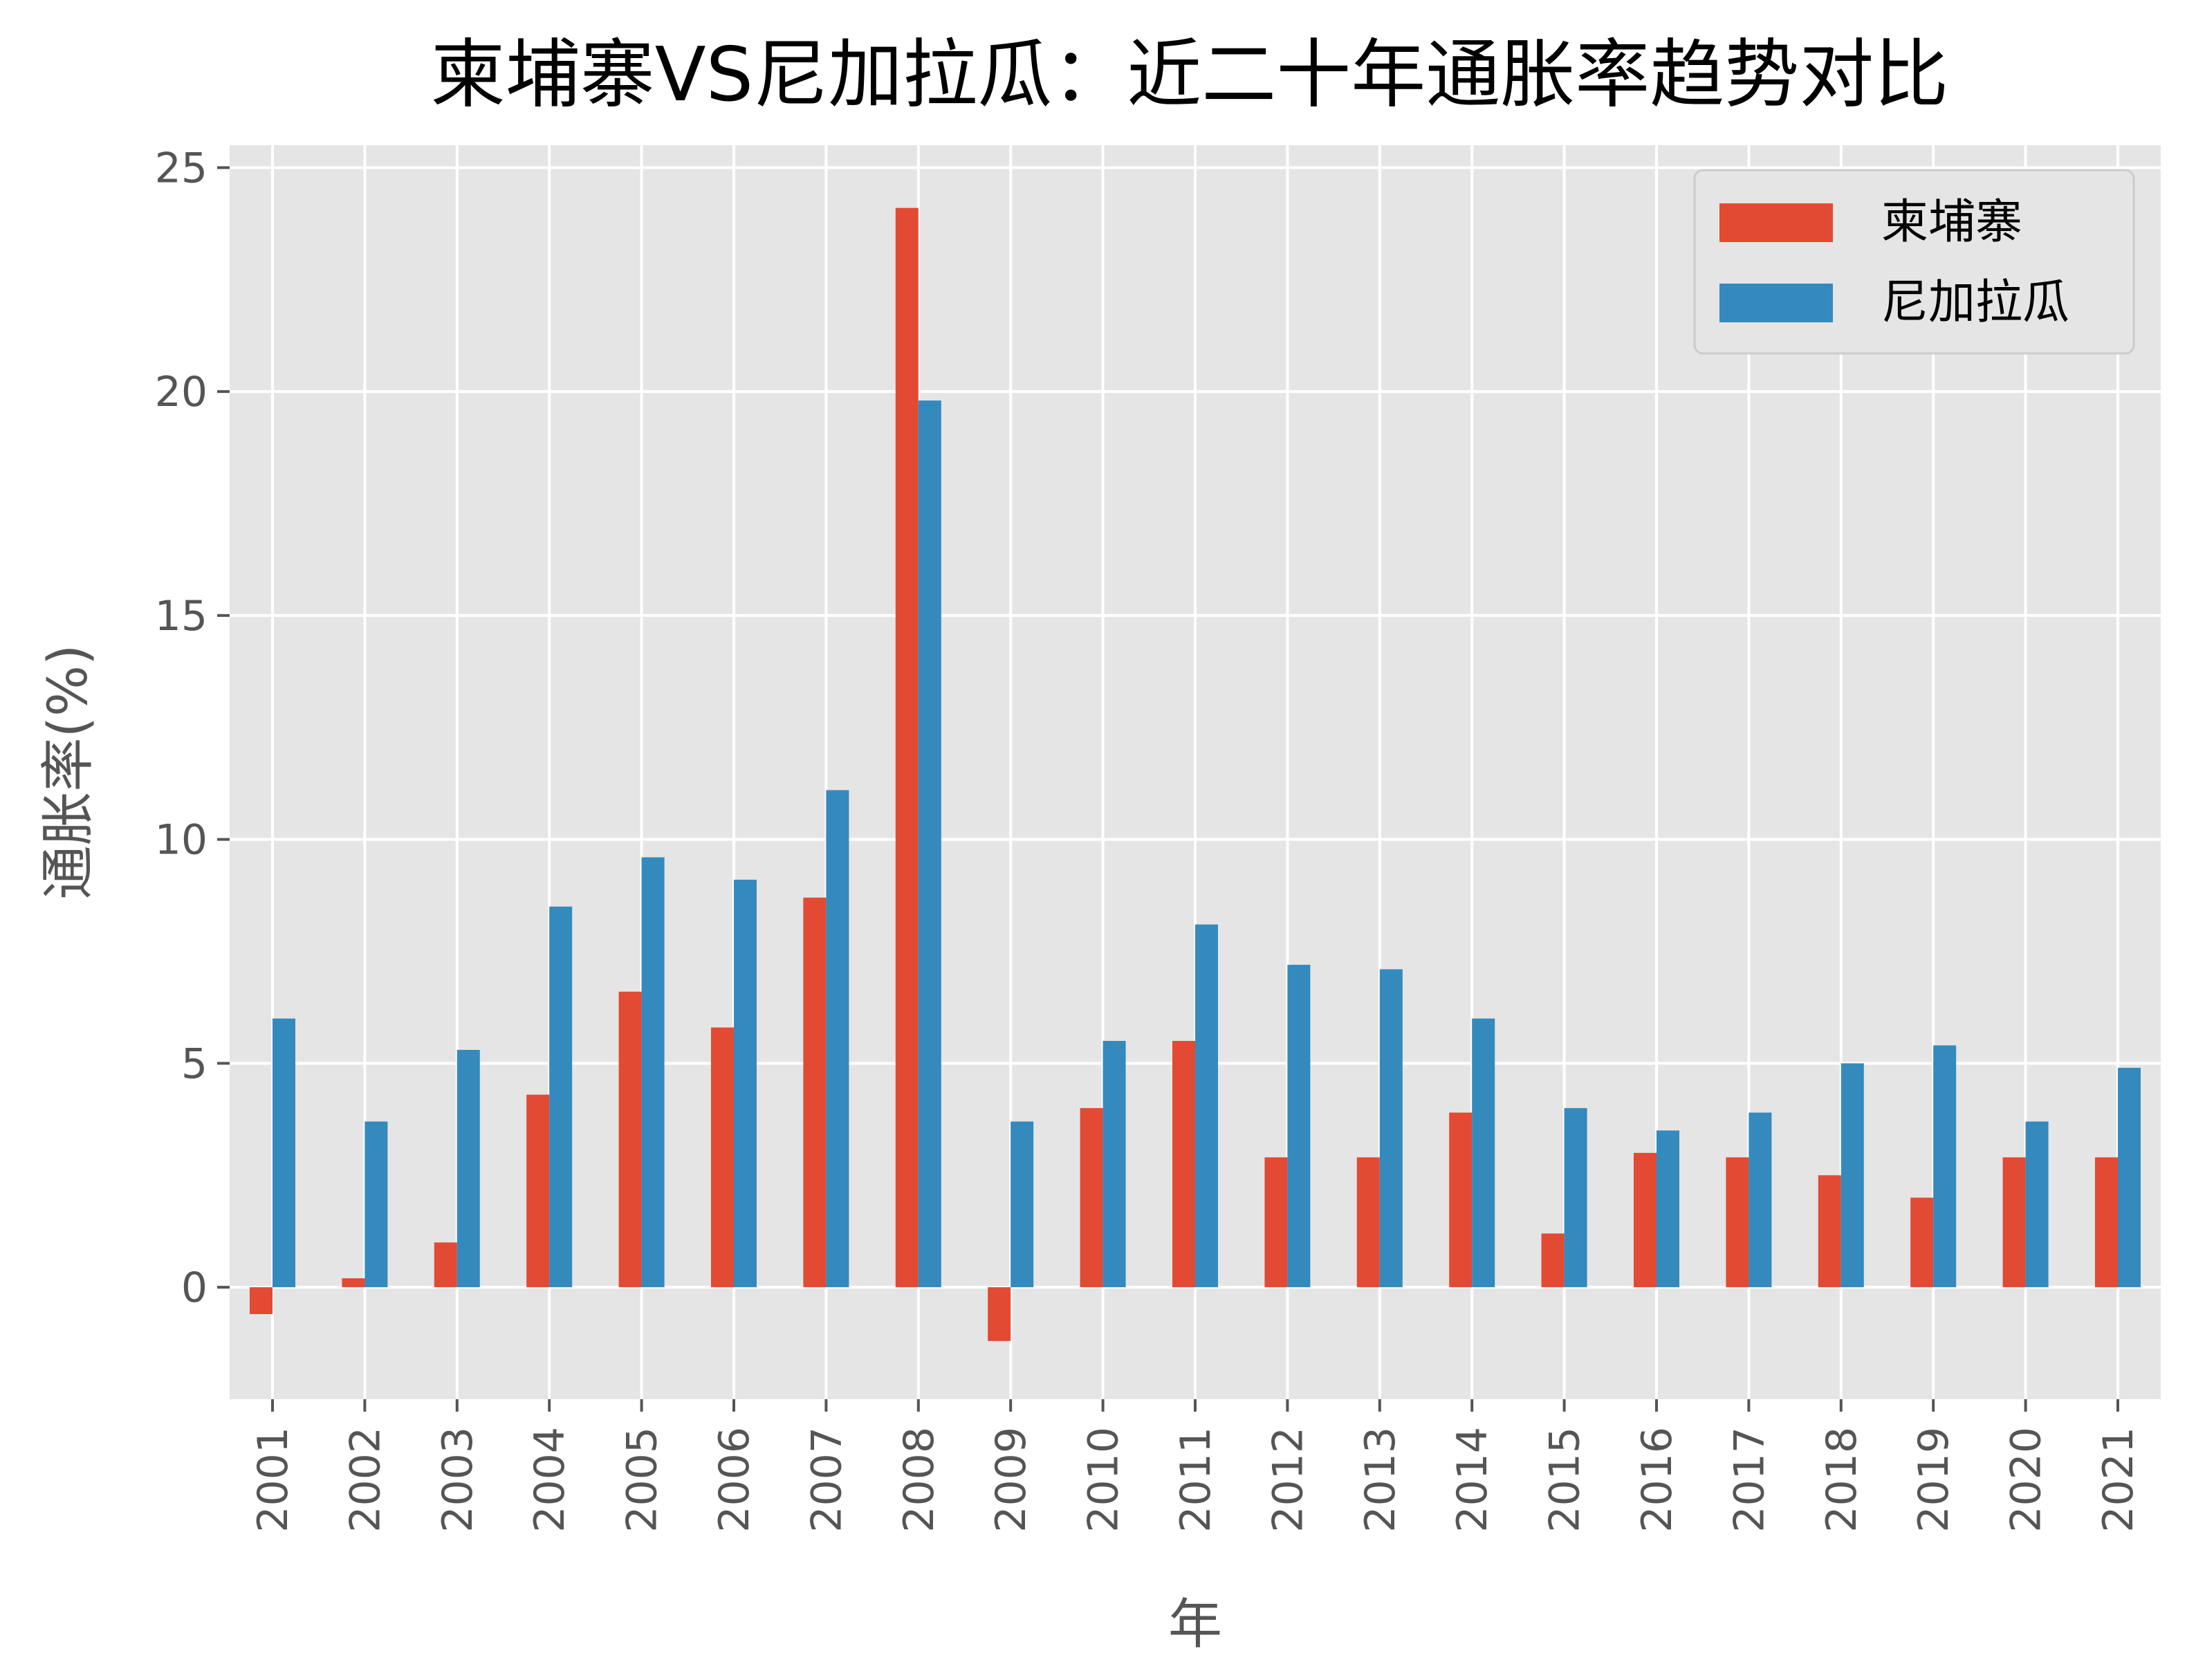  What do you see at coordinates (2014, 1222) in the screenshot?
I see `bar-cambodia-2020` at bounding box center [2014, 1222].